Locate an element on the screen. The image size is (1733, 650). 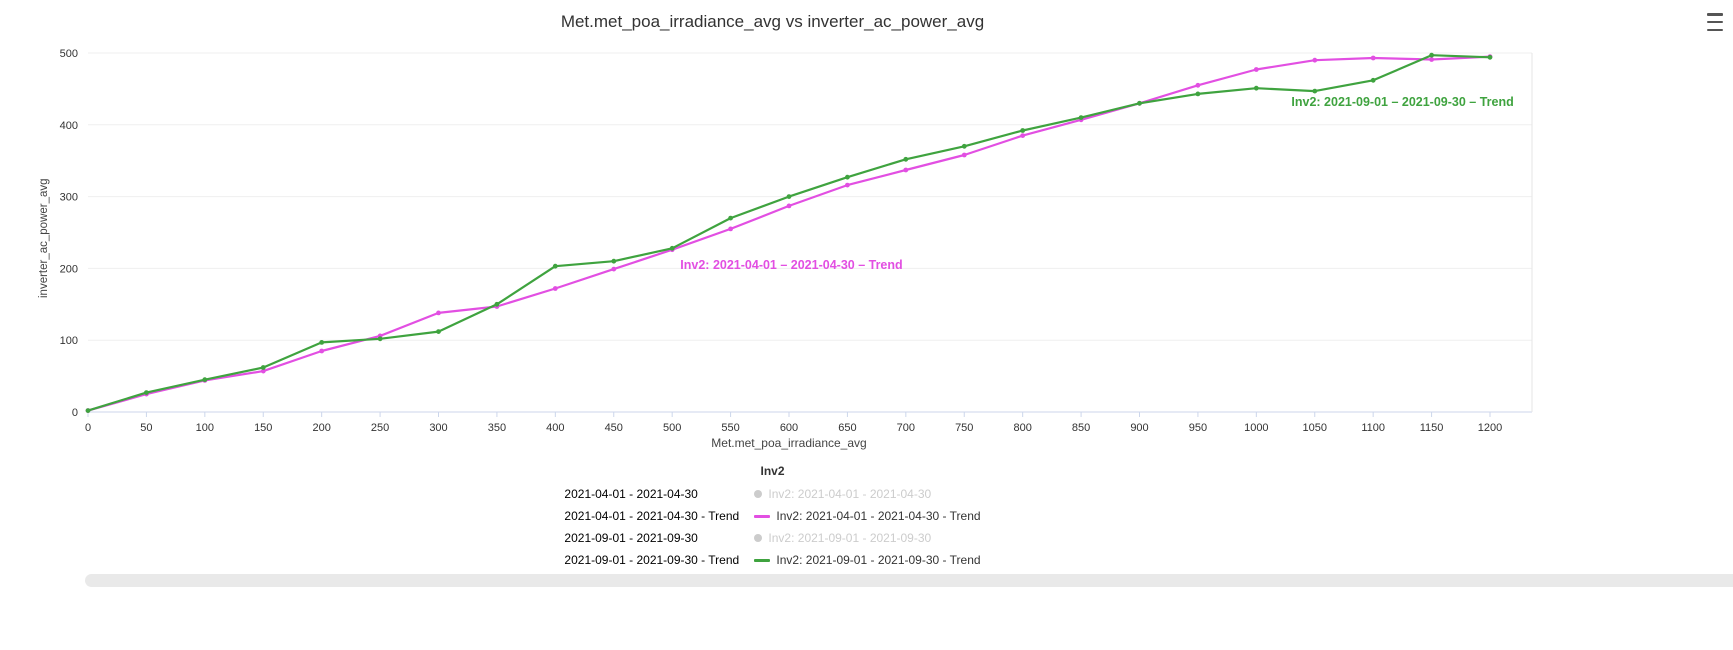
legend-grid: 2021-04-01 - 2021-04-30 Inv2 is located at coordinates (772, 527).